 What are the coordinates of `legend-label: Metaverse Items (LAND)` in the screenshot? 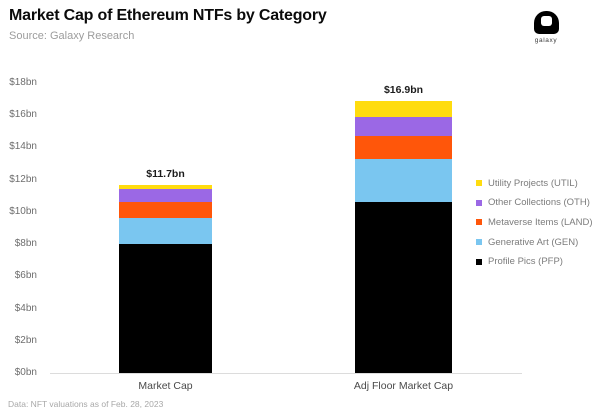 It's located at (540, 222).